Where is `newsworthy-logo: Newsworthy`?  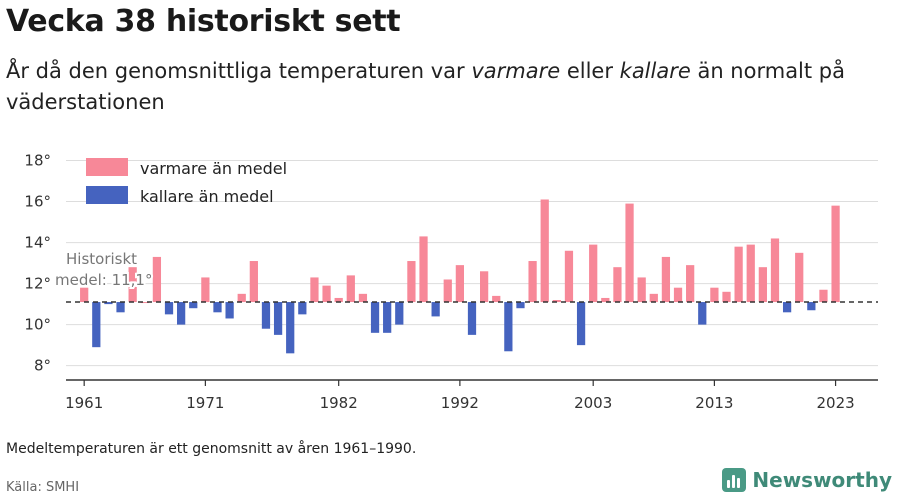
newsworthy-logo: Newsworthy is located at coordinates (807, 480).